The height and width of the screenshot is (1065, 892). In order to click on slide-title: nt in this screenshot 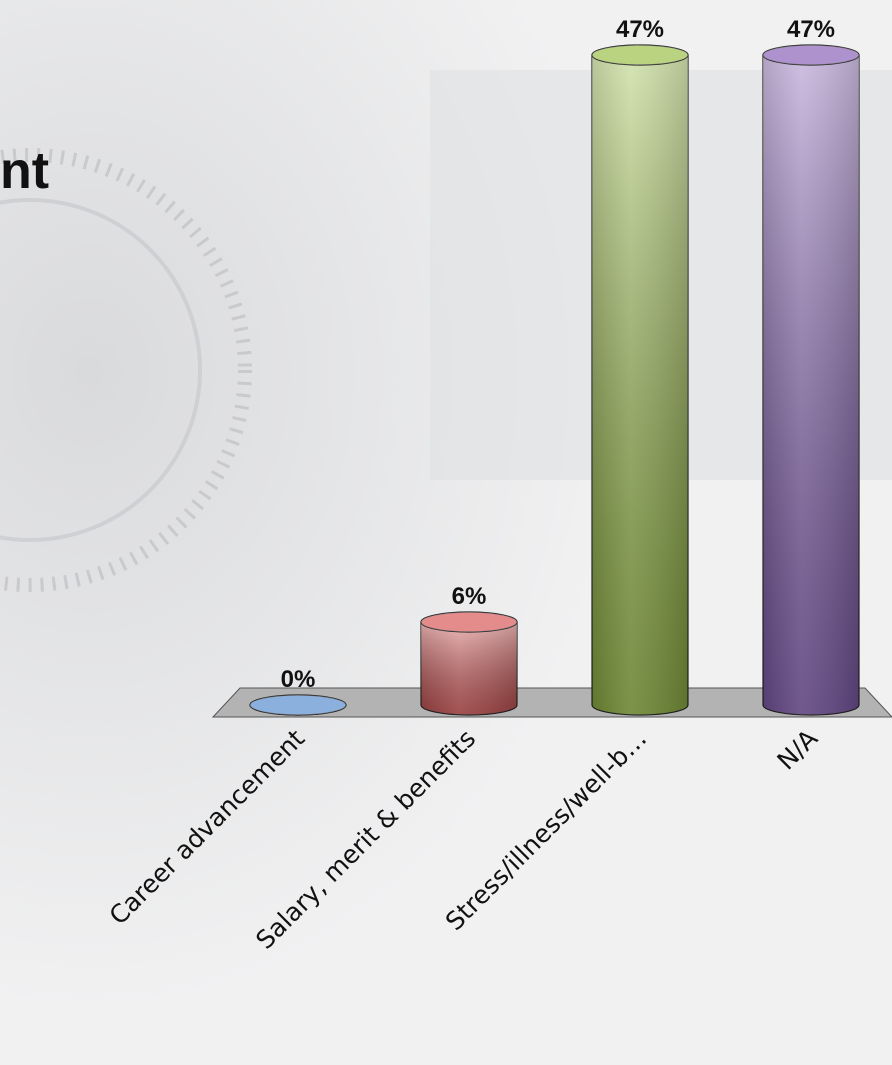, I will do `click(24, 171)`.